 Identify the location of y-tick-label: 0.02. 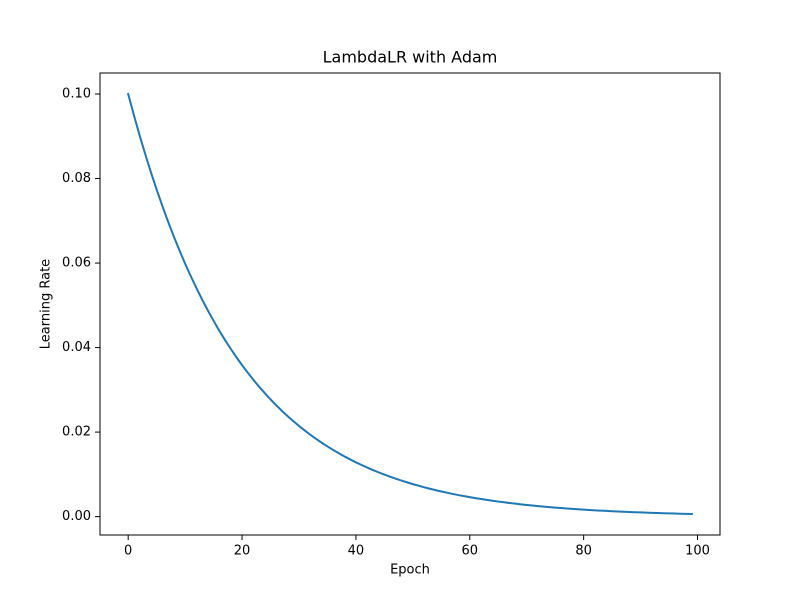
(76, 432).